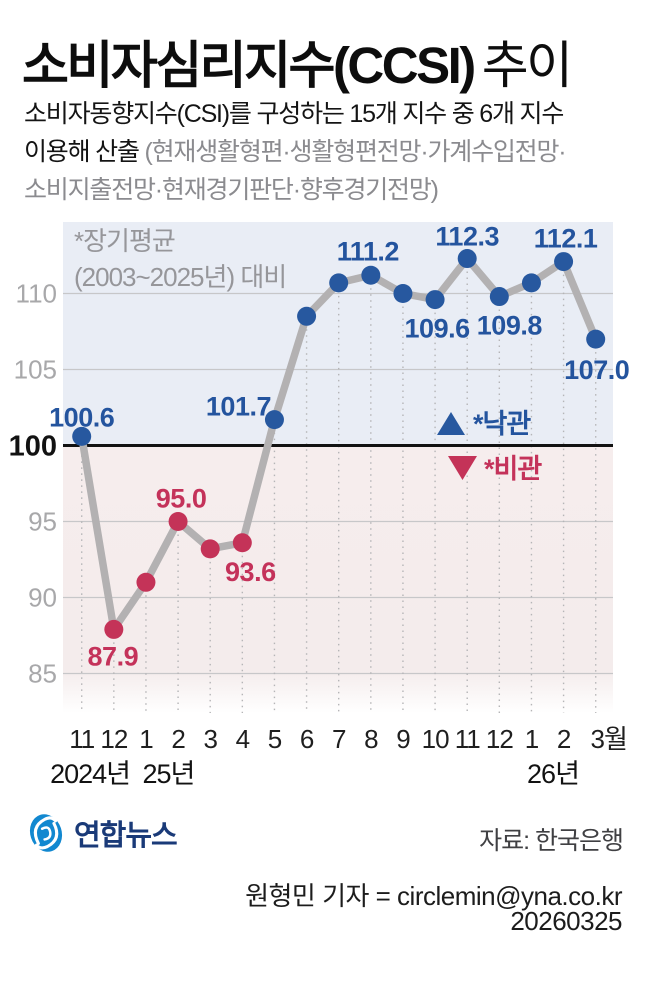 The image size is (650, 992). What do you see at coordinates (84, 152) in the screenshot?
I see `subtitle-line-2-black: 이용해 산출` at bounding box center [84, 152].